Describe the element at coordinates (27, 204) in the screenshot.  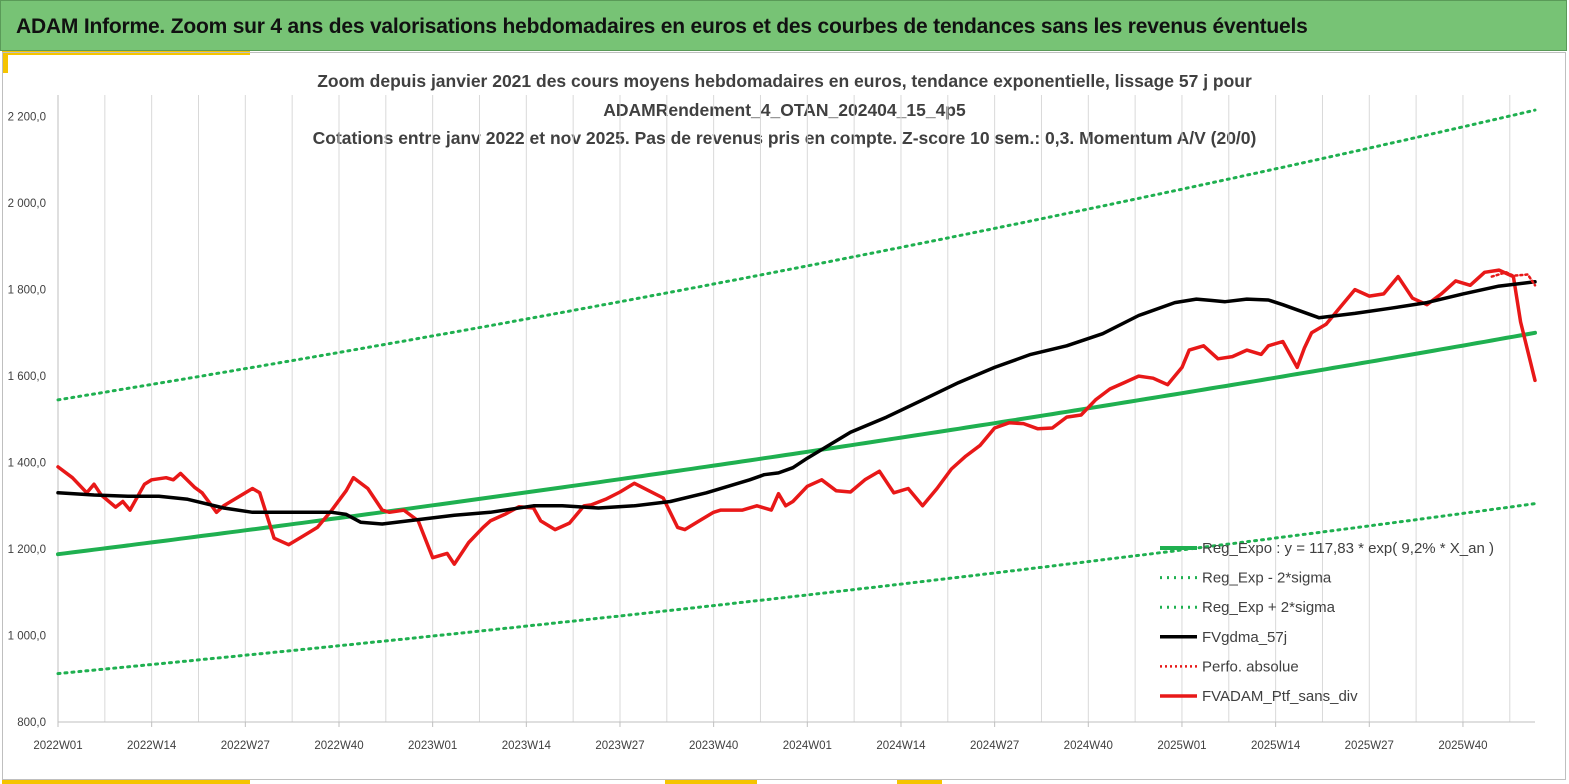
I see `y-tick-label: 2 000,0` at that location.